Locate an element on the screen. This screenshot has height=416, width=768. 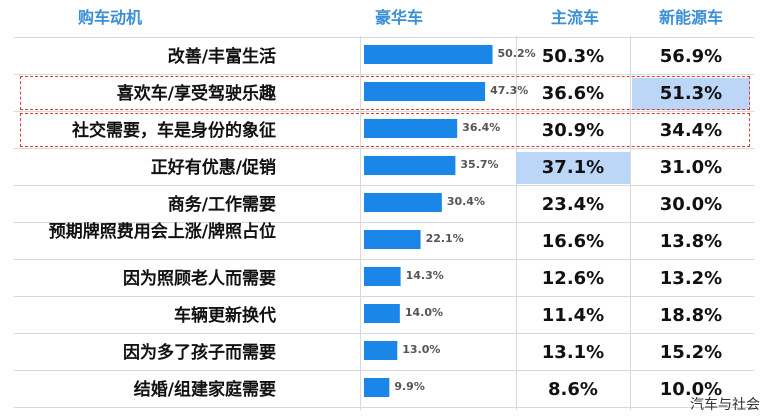
luxury-value-label: 22.1% is located at coordinates (445, 238).